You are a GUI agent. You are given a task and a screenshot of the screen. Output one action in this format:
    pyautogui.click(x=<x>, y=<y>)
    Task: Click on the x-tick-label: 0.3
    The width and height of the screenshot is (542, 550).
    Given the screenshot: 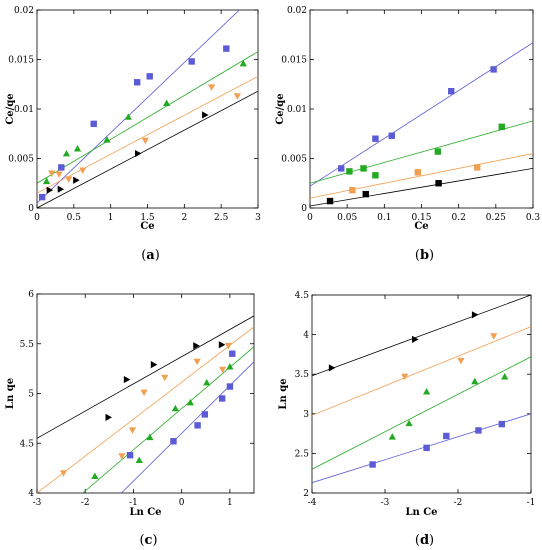 What is the action you would take?
    pyautogui.click(x=533, y=218)
    